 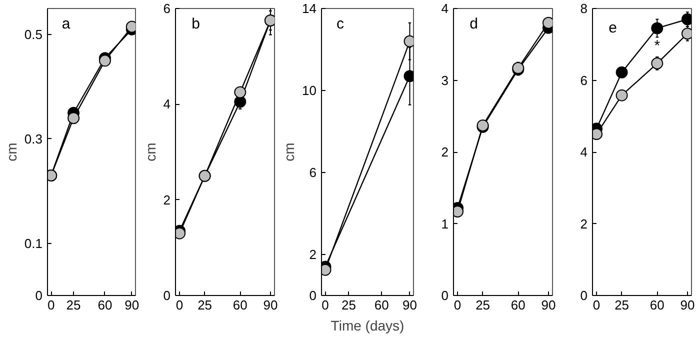 What do you see at coordinates (66, 24) in the screenshot?
I see `text: a` at bounding box center [66, 24].